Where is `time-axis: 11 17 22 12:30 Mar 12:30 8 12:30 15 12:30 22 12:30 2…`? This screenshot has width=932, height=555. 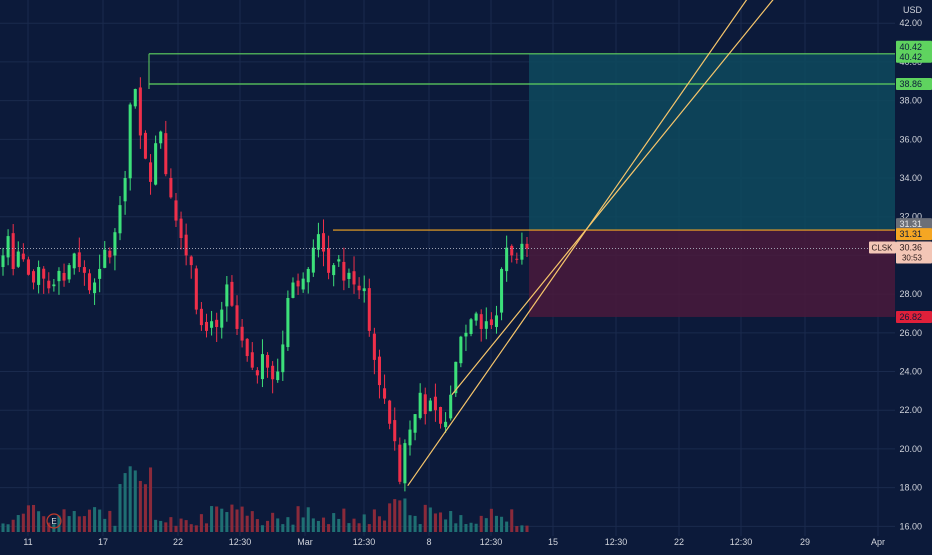 time-axis: 11 17 22 12:30 Mar 12:30 8 12:30 15 12:30 22 12:30 2… is located at coordinates (454, 542).